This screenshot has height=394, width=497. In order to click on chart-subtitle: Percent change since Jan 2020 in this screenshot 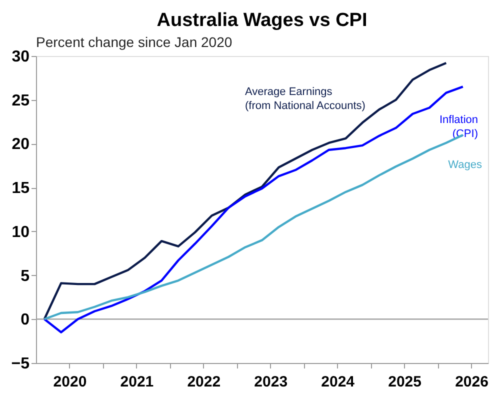, I will do `click(134, 42)`.